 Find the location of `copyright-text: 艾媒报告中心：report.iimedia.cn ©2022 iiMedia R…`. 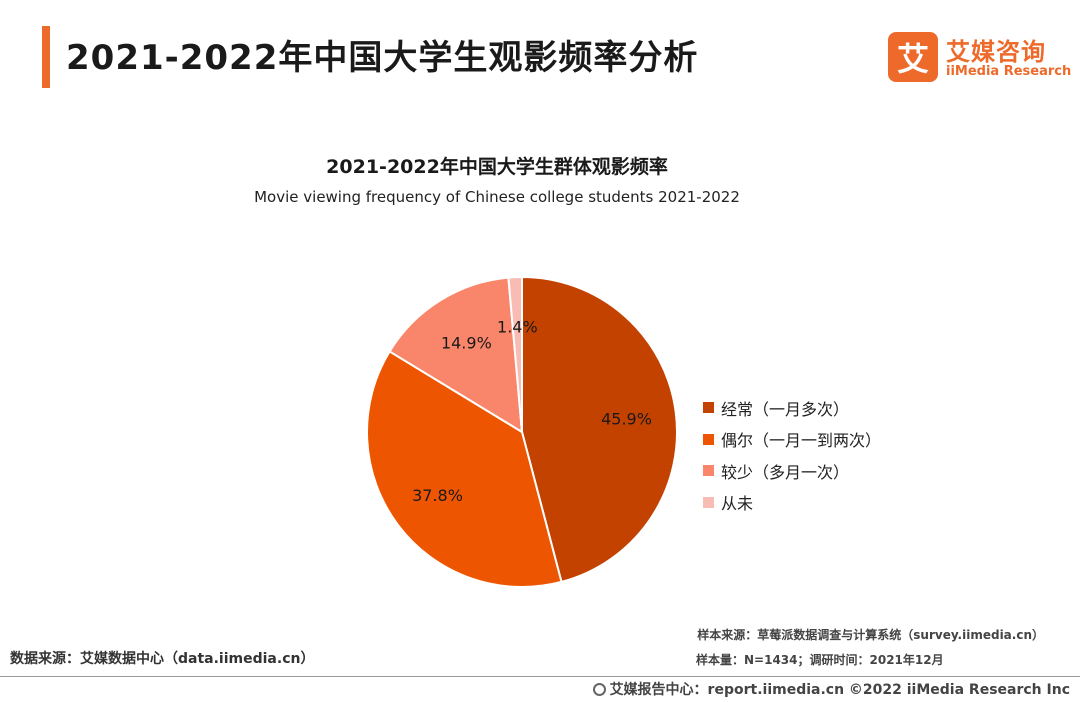

copyright-text: 艾媒报告中心：report.iimedia.cn ©2022 iiMedia R… is located at coordinates (839, 690).